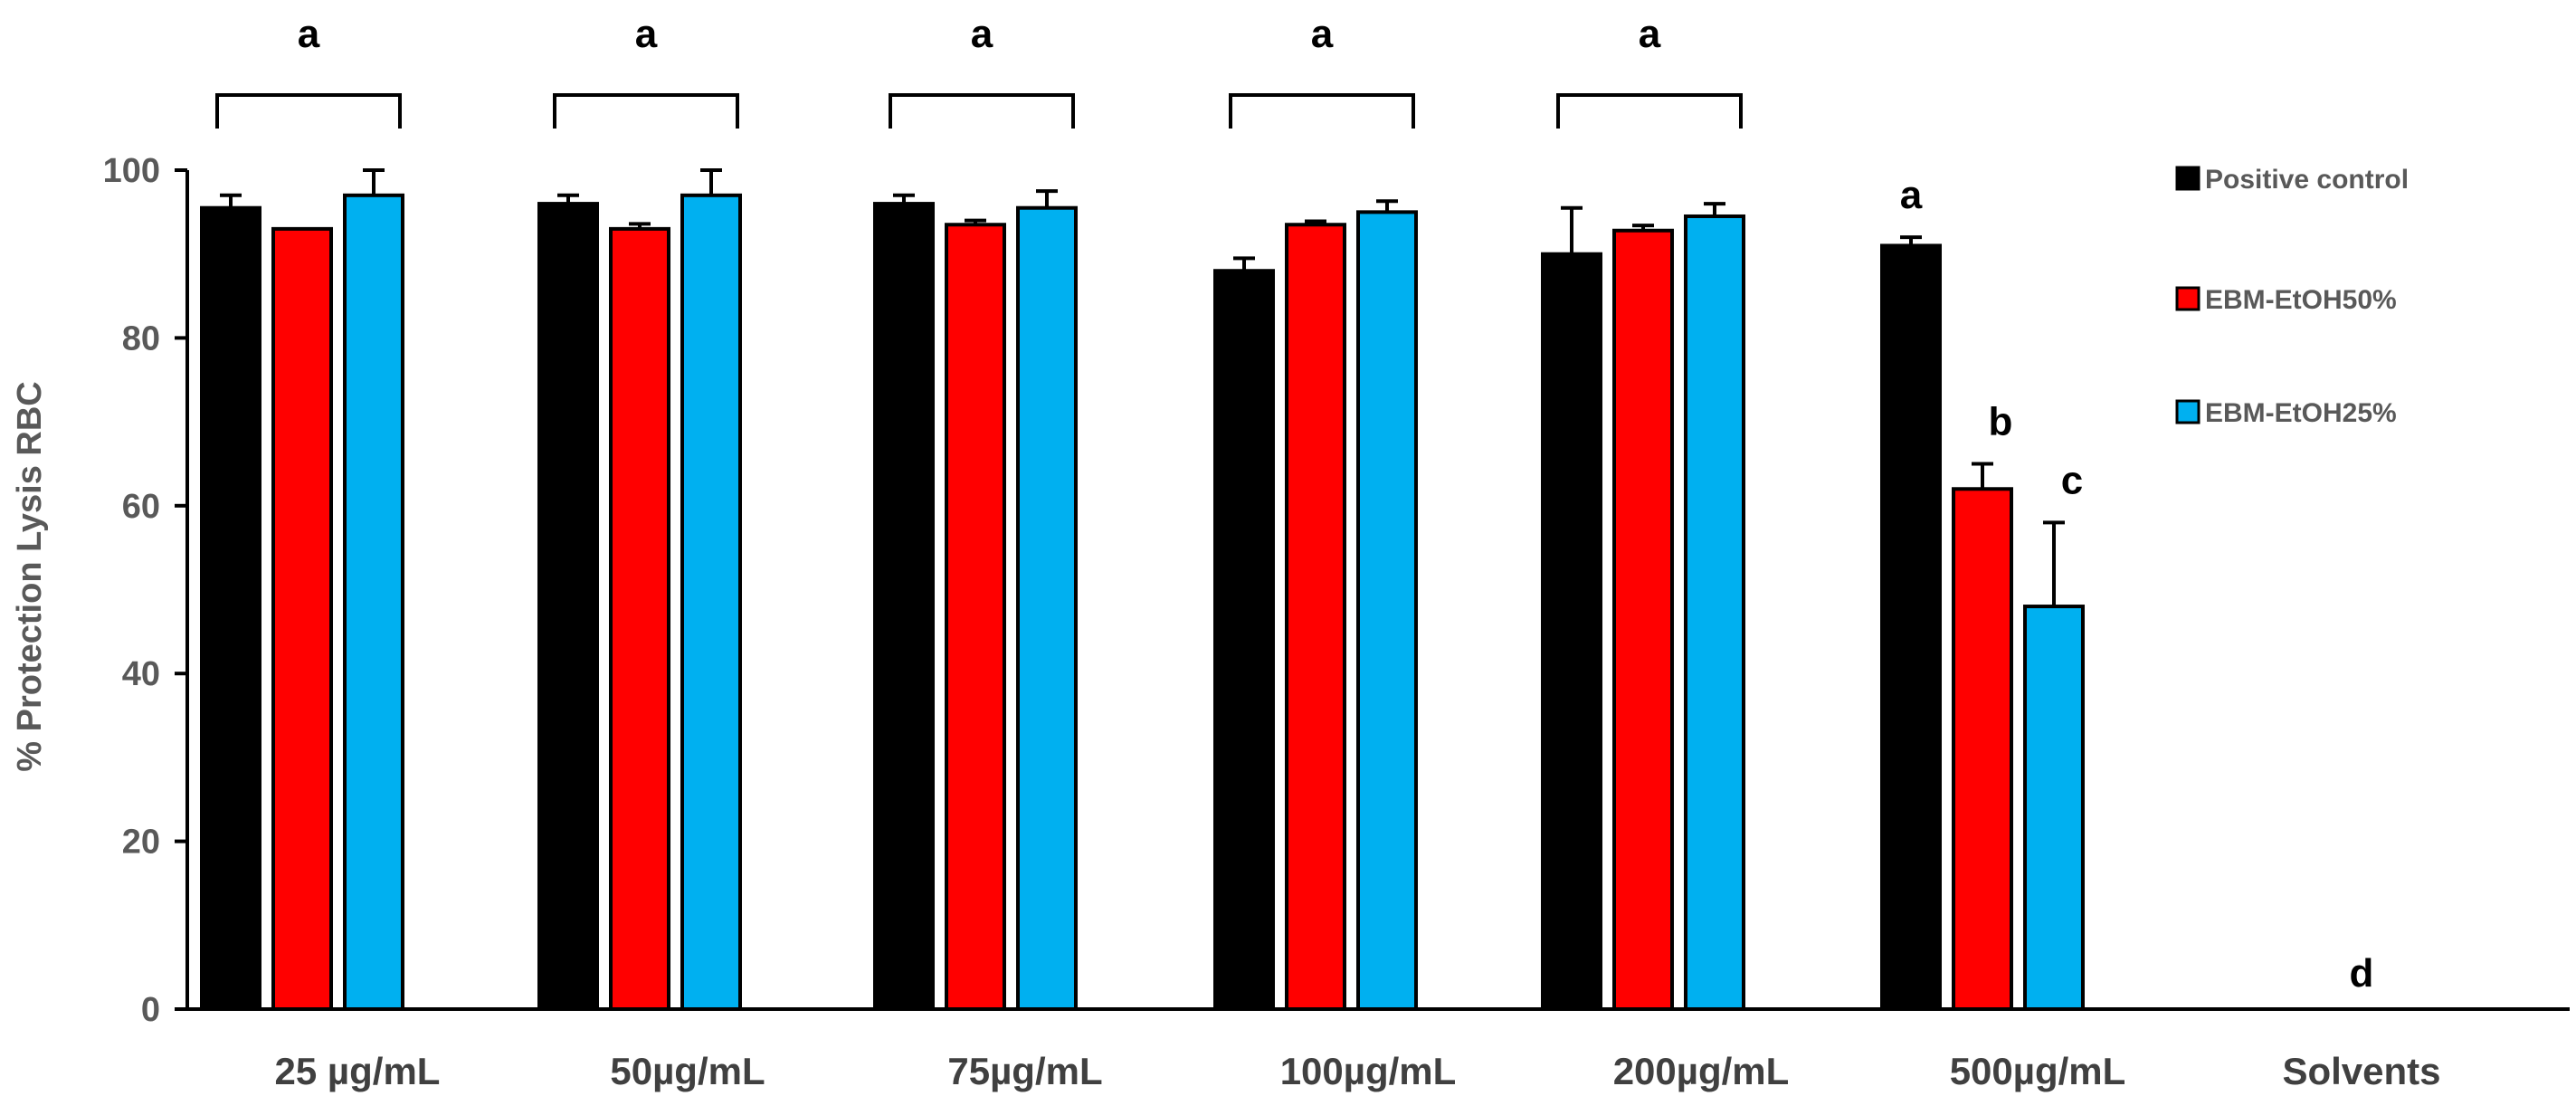 The height and width of the screenshot is (1115, 2576). What do you see at coordinates (2362, 974) in the screenshot?
I see `significance-letter: d` at bounding box center [2362, 974].